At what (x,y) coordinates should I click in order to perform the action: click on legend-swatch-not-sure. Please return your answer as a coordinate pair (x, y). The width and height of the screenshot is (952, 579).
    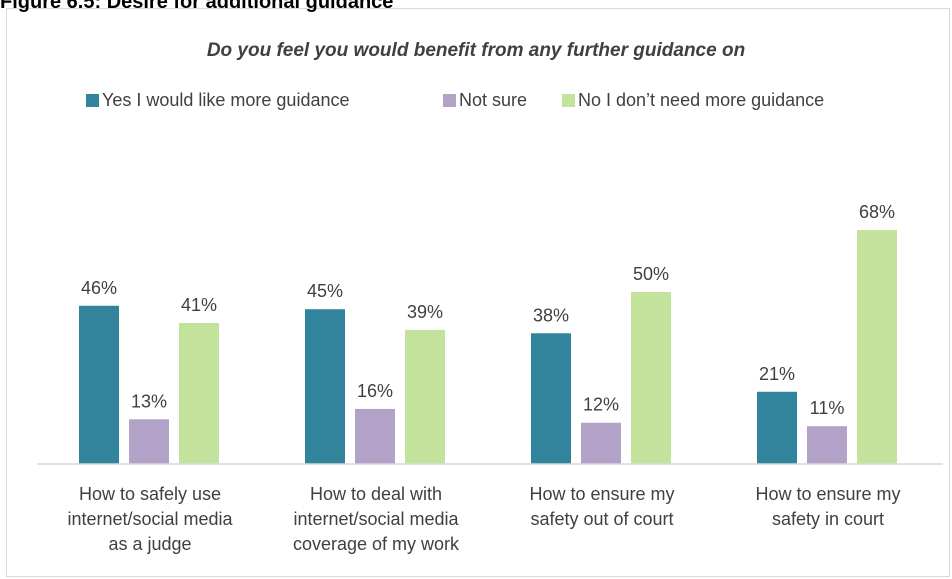
    Looking at the image, I should click on (449, 100).